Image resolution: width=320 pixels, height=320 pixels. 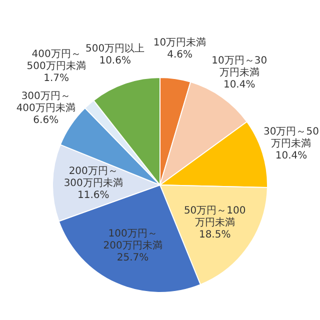 I want to click on data-label: 18.5%, so click(x=214, y=234).